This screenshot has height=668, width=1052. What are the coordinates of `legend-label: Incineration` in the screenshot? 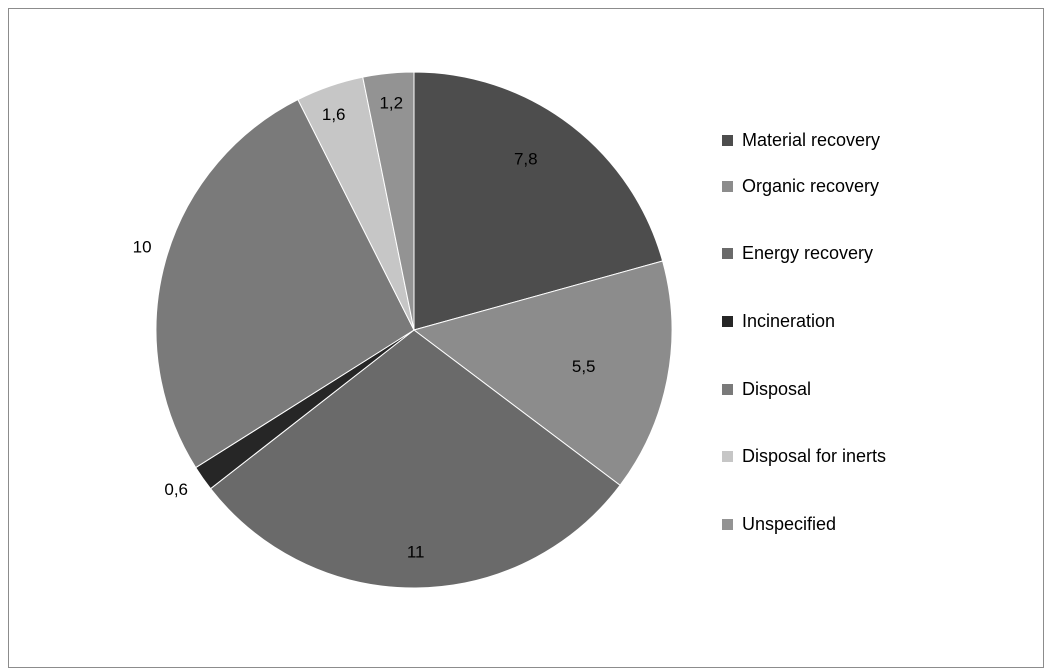 It's located at (789, 321).